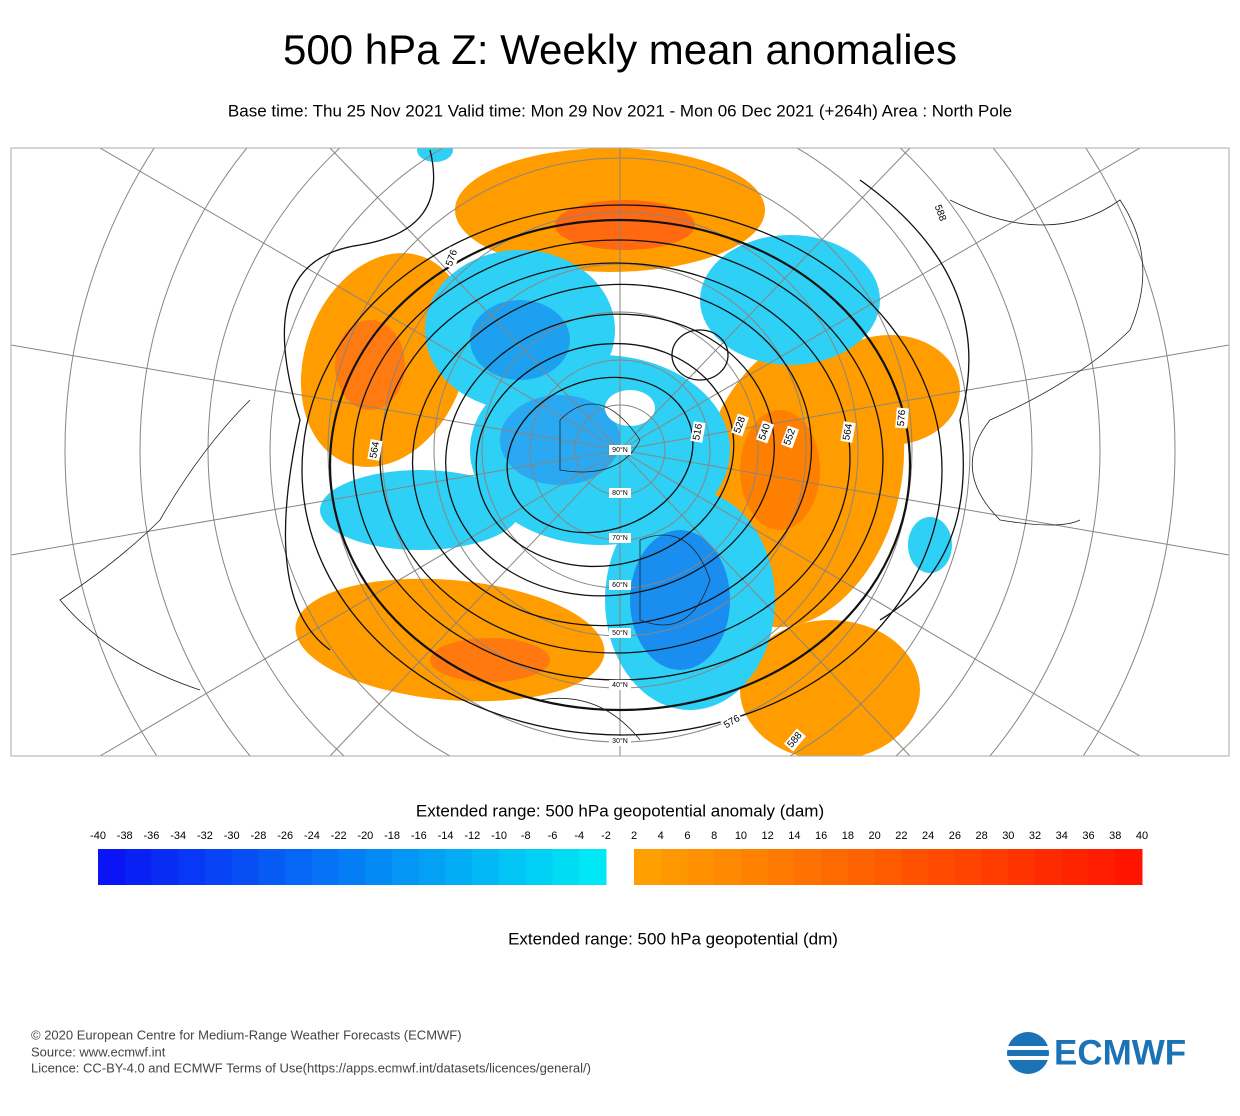 This screenshot has height=1116, width=1240. Describe the element at coordinates (553, 836) in the screenshot. I see `colorbar-tick-label: -6` at that location.